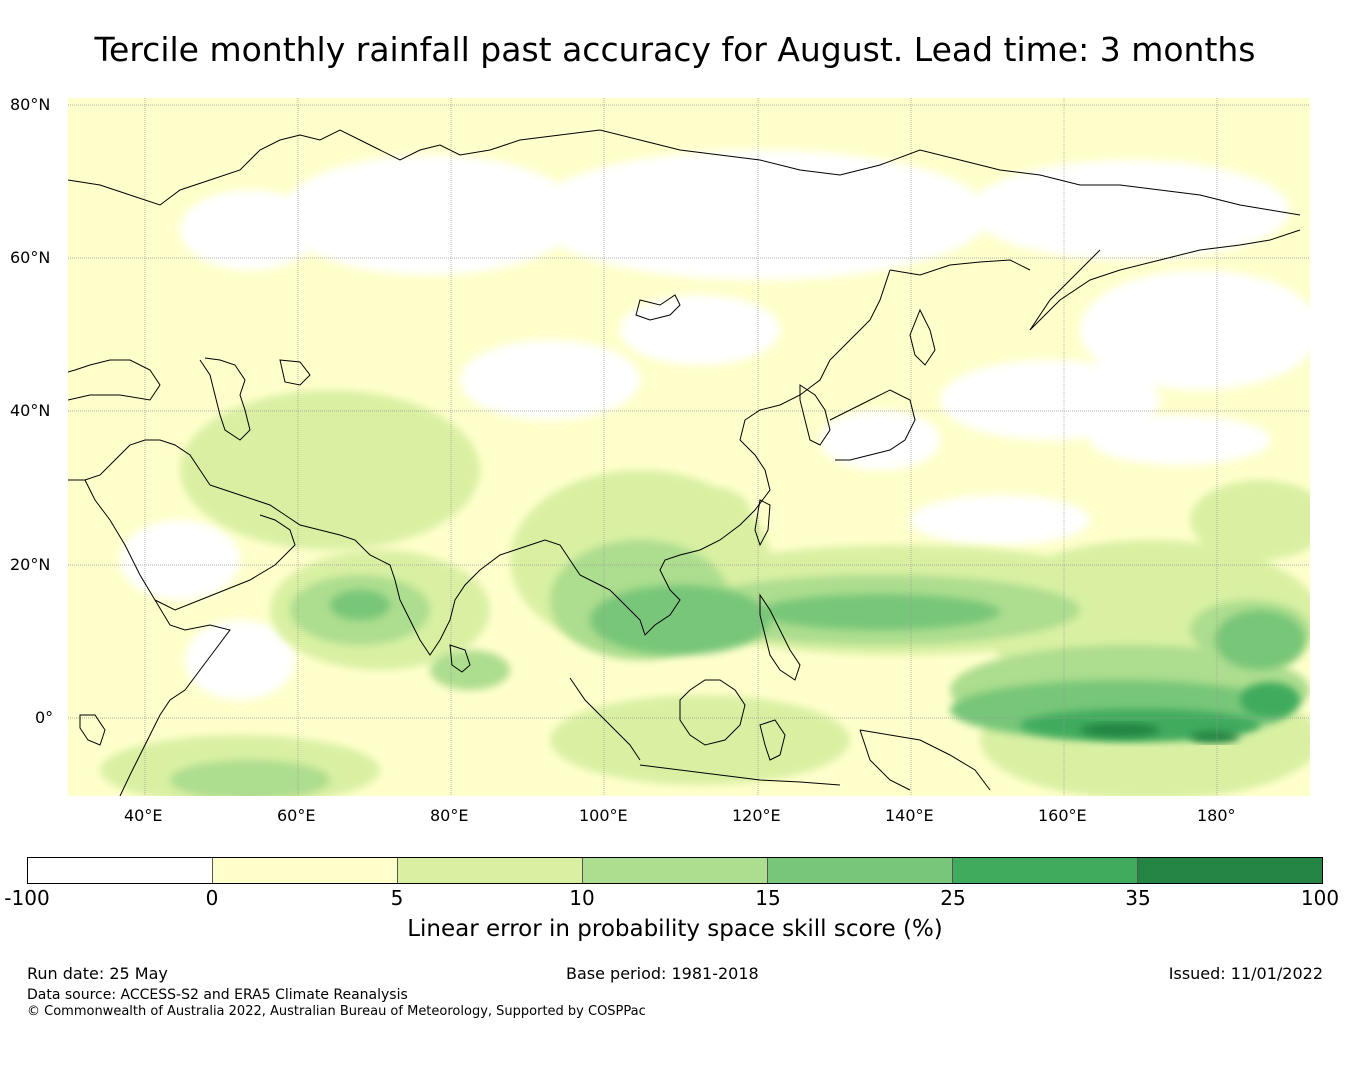 This screenshot has width=1350, height=1065. I want to click on issued-date: Issued: 11/01/2022, so click(1245, 973).